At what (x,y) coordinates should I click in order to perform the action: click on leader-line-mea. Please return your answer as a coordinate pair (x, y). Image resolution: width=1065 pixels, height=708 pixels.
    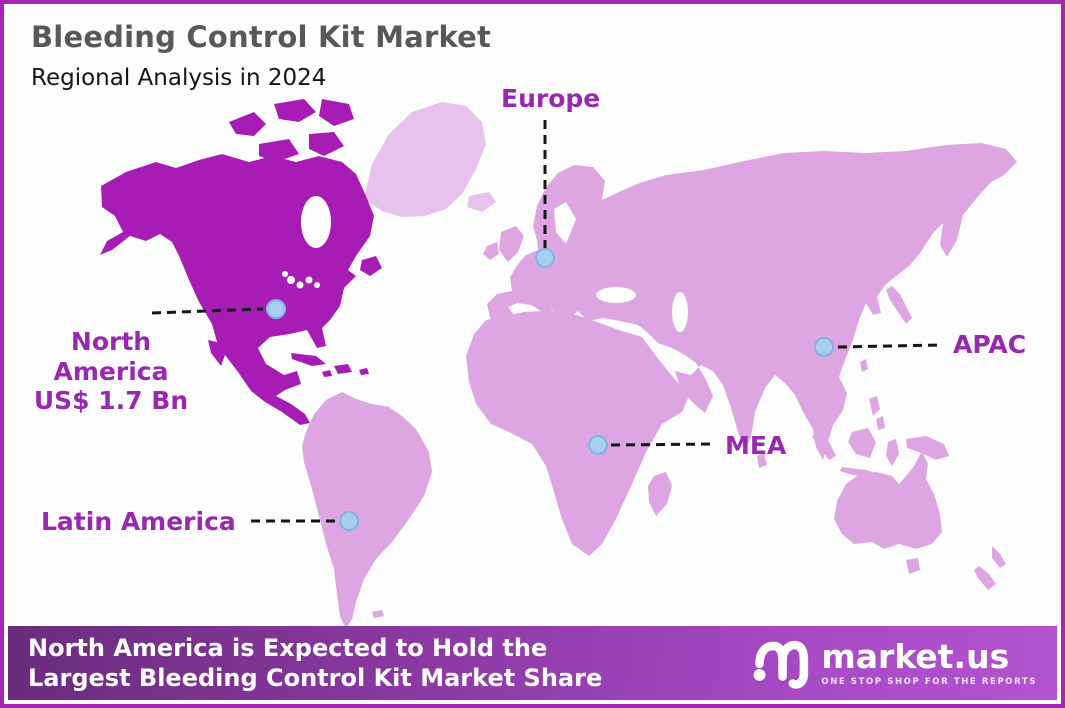
    Looking at the image, I should click on (663, 444).